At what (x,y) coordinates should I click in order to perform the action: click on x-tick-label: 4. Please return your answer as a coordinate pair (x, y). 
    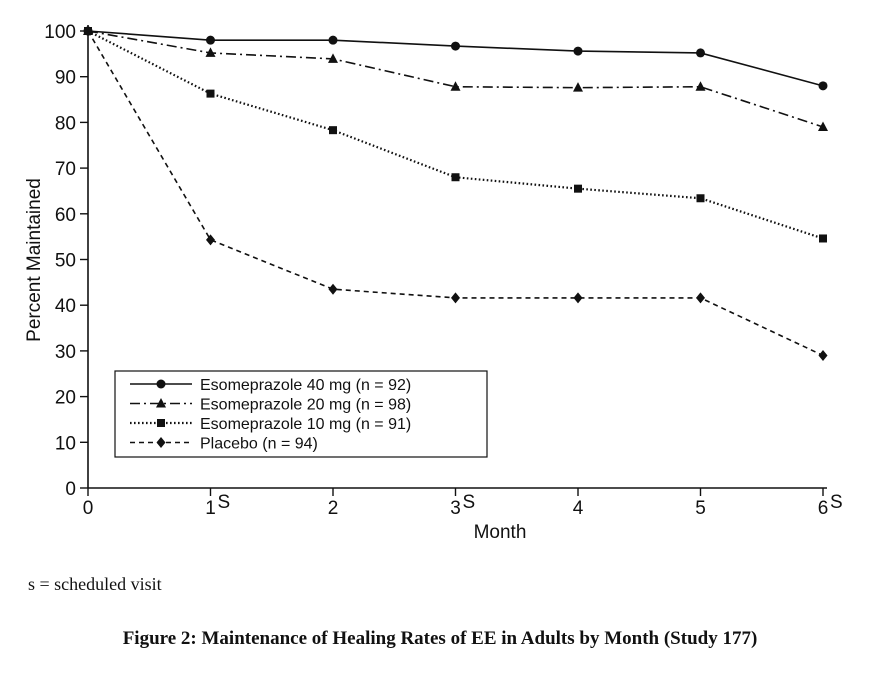
    Looking at the image, I should click on (578, 508).